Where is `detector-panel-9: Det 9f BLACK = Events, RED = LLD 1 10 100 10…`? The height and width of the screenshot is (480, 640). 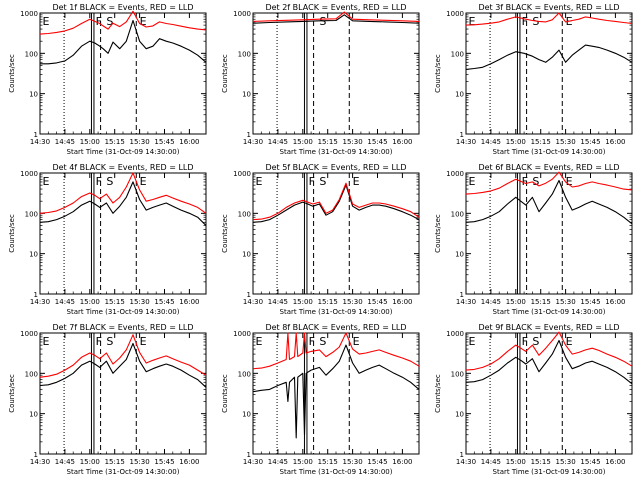
detector-panel-9: Det 9f BLACK = Events, RED = LLD 1 10 100 10… is located at coordinates (533, 399).